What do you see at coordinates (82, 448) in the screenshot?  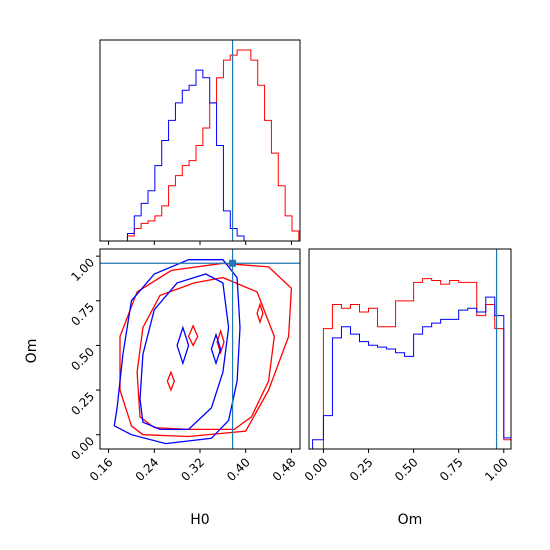 I see `om-tick-label: 0.00` at bounding box center [82, 448].